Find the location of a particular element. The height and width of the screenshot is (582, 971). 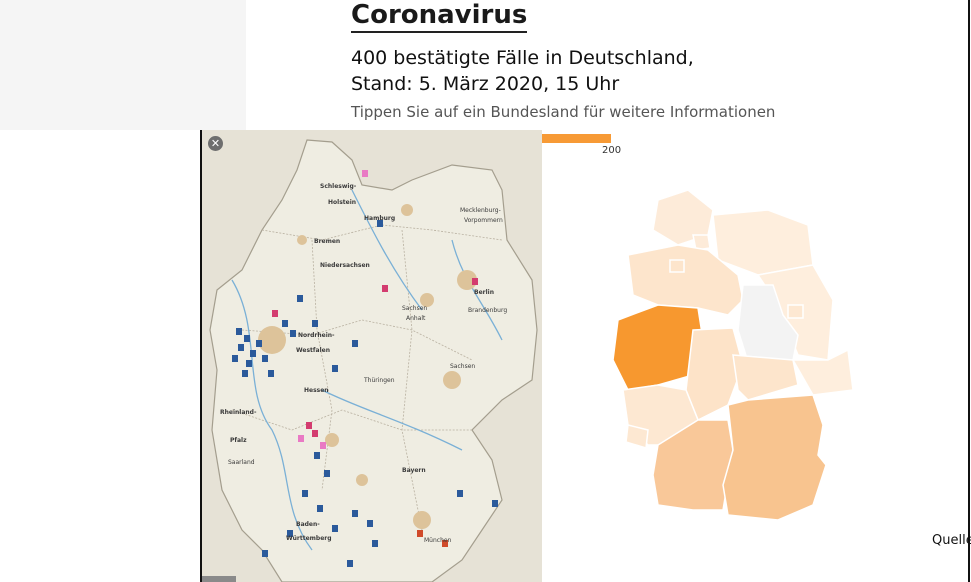

state-MV is located at coordinates (763, 242).